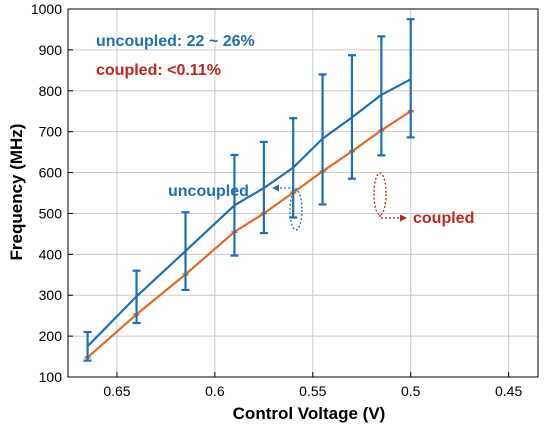  Describe the element at coordinates (16, 192) in the screenshot. I see `y-axis-title: Frequency (MHz)` at that location.